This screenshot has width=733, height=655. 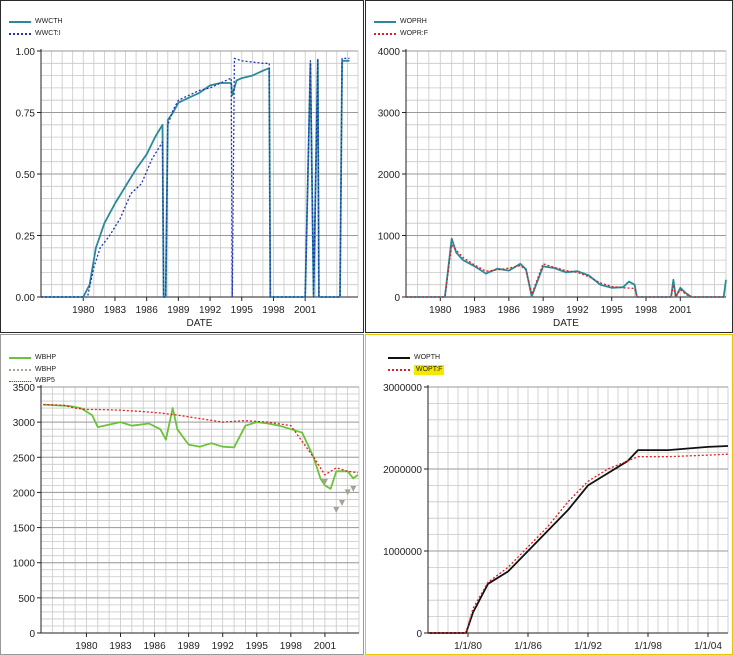 What do you see at coordinates (26, 52) in the screenshot?
I see `y-tick-label: 1.00` at bounding box center [26, 52].